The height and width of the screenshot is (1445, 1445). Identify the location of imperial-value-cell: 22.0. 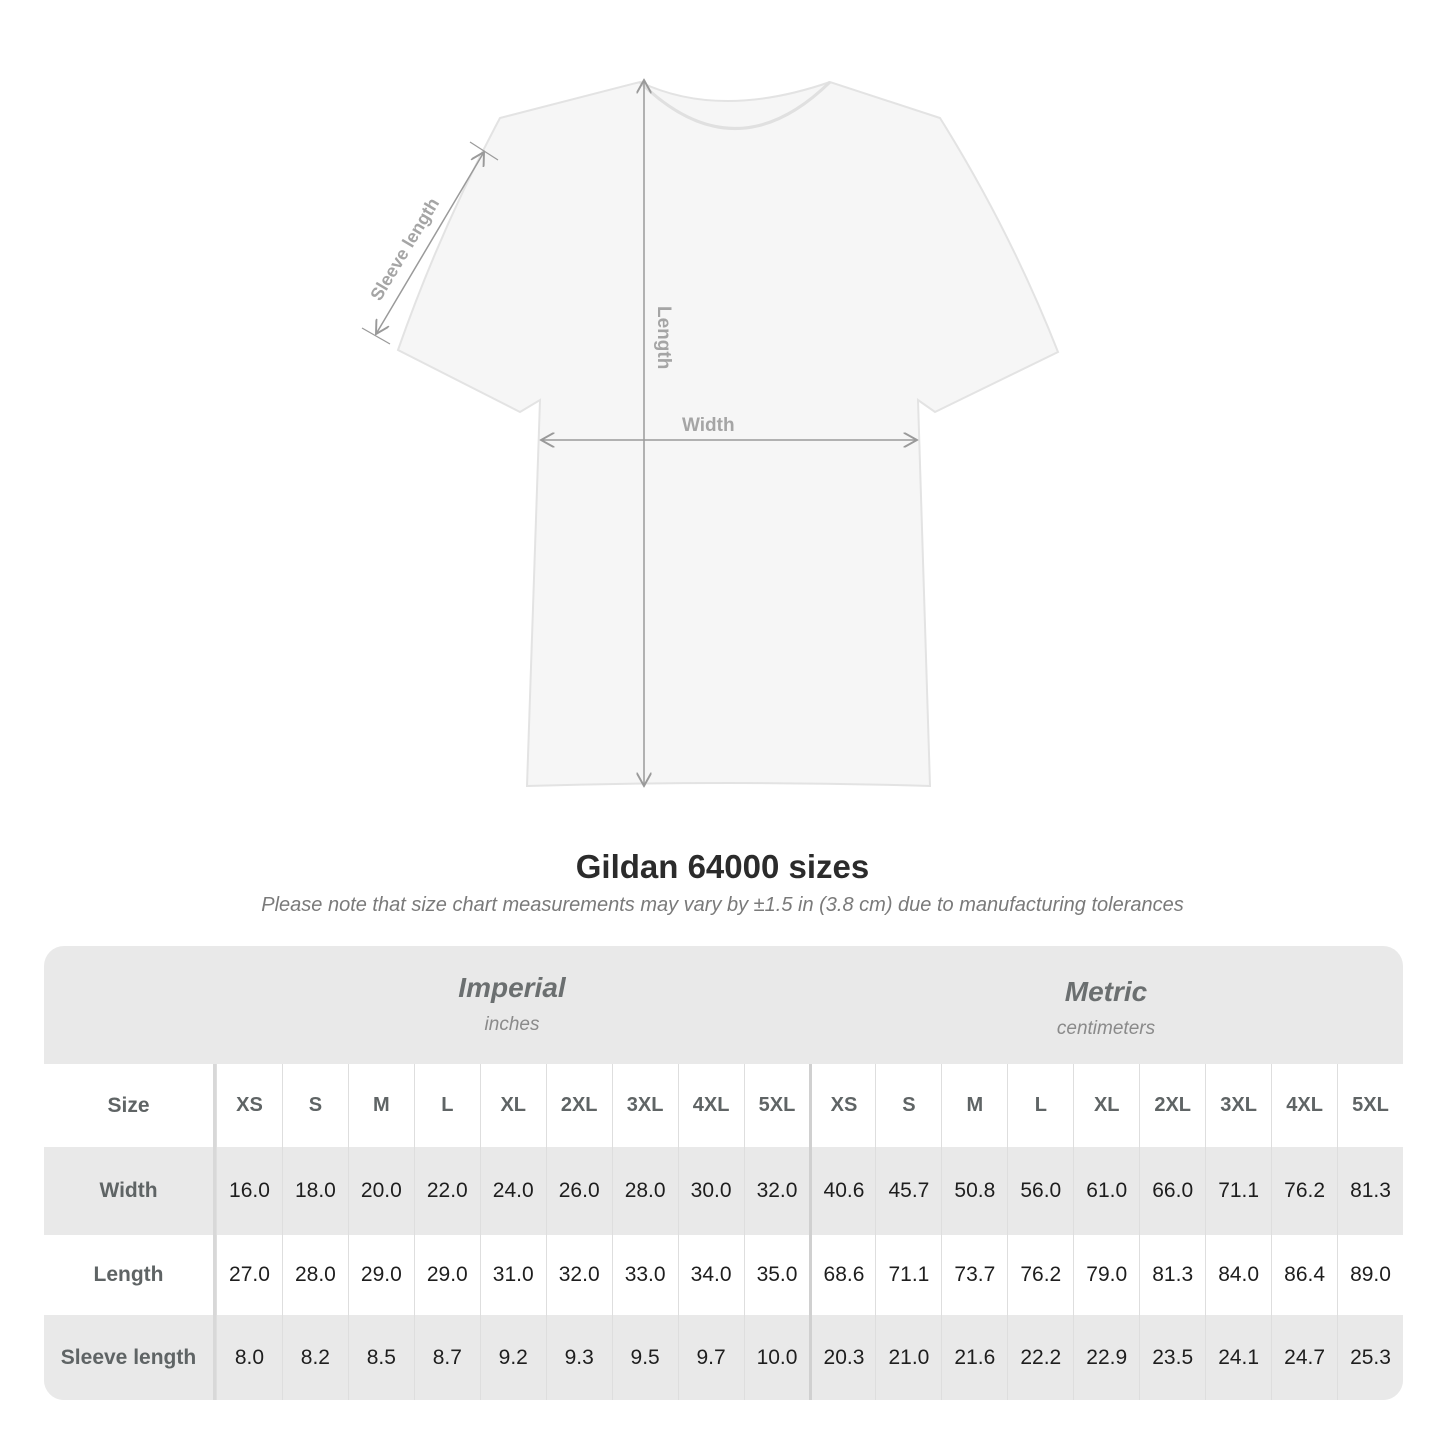
(446, 1191).